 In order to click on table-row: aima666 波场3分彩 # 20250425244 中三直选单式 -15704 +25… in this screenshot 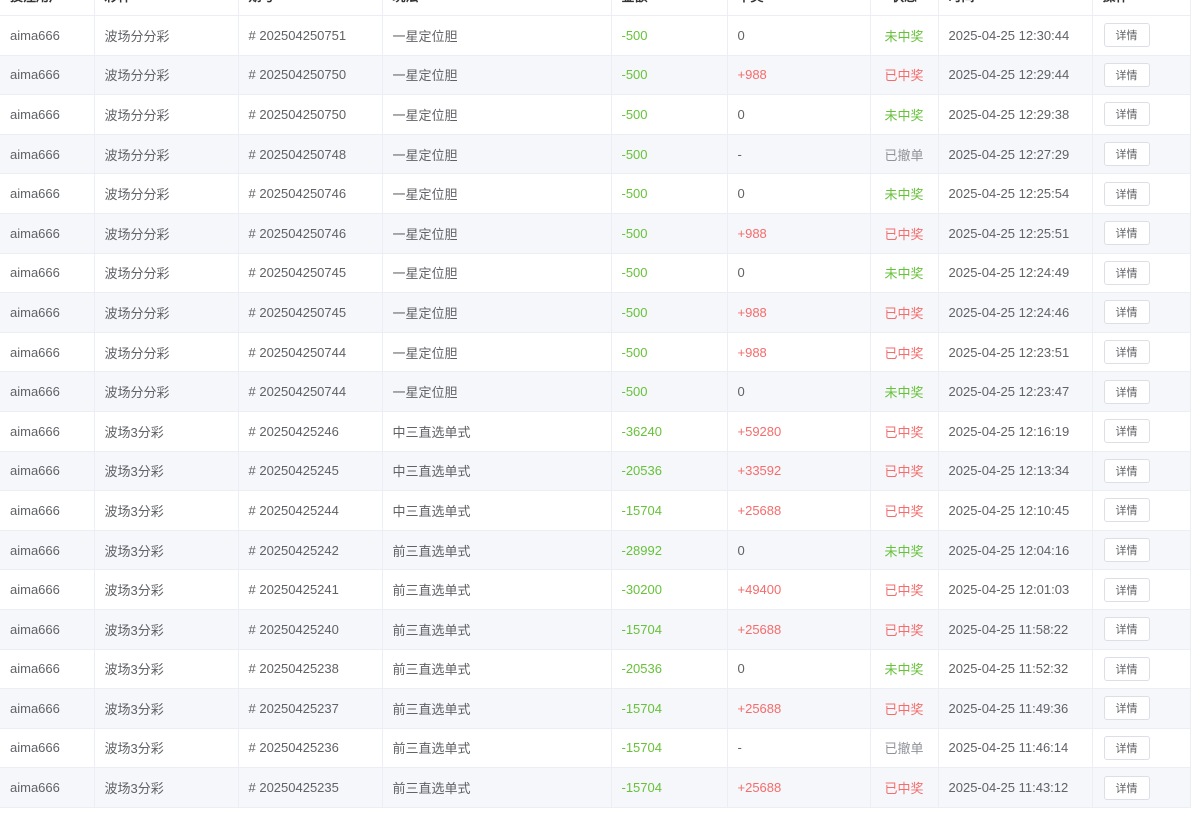, I will do `click(595, 510)`.